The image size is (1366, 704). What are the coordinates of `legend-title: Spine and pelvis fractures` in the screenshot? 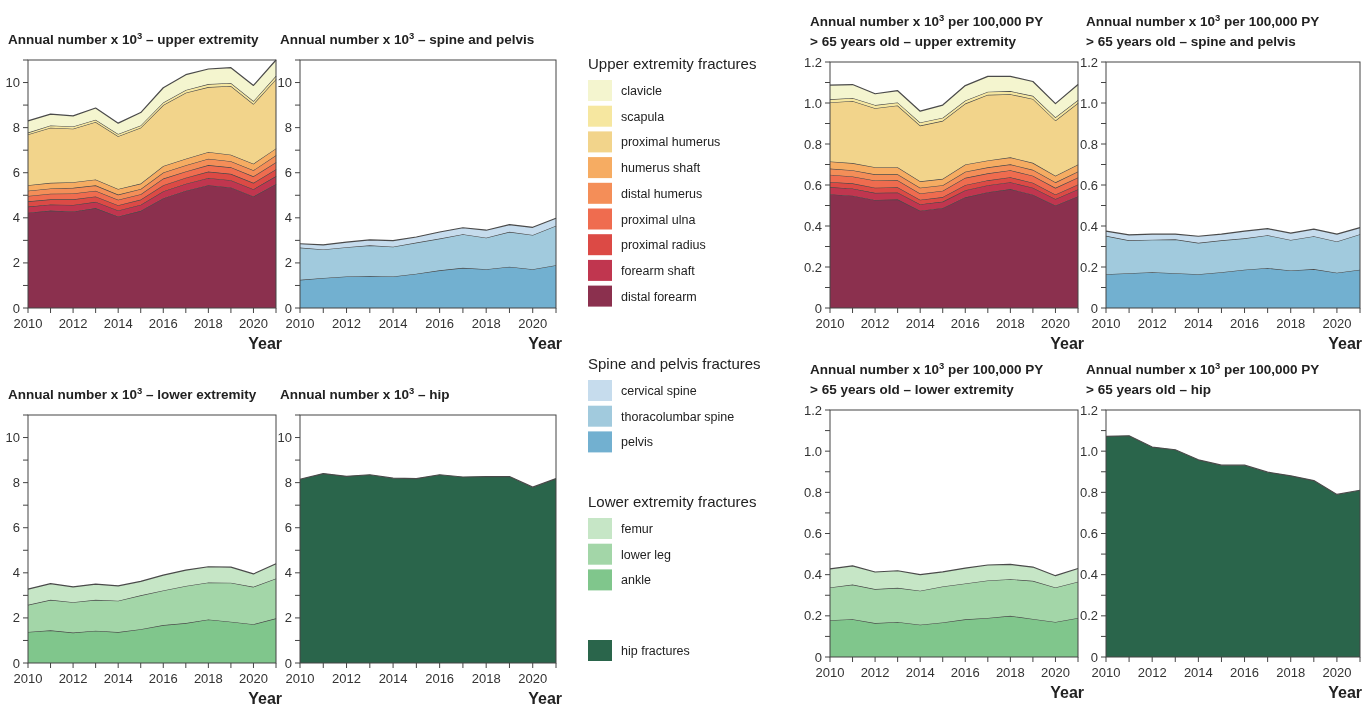 It's located at (674, 363).